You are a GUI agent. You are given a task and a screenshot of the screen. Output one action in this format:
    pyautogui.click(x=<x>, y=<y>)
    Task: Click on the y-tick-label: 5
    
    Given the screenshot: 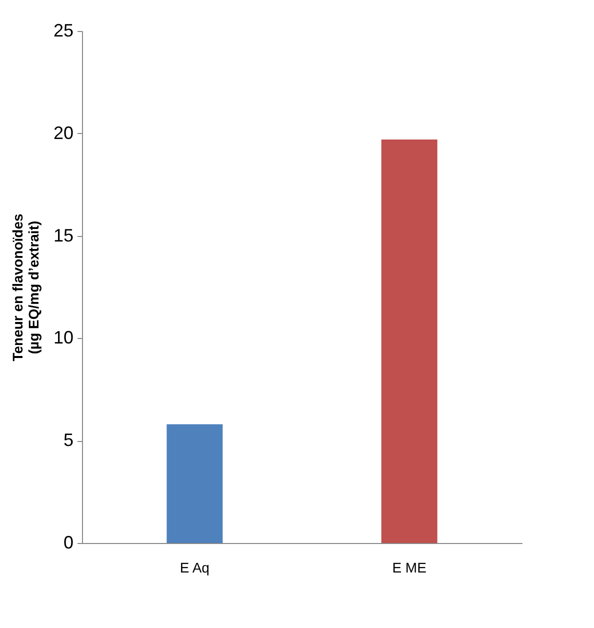 What is the action you would take?
    pyautogui.click(x=68, y=440)
    